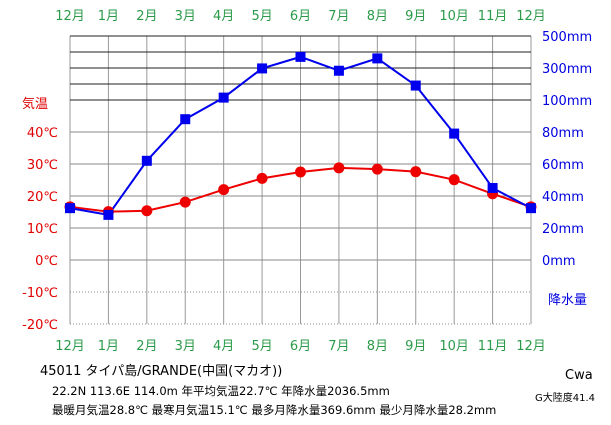 The width and height of the screenshot is (611, 425). I want to click on precipitation-tick-label: 80mm, so click(563, 133).